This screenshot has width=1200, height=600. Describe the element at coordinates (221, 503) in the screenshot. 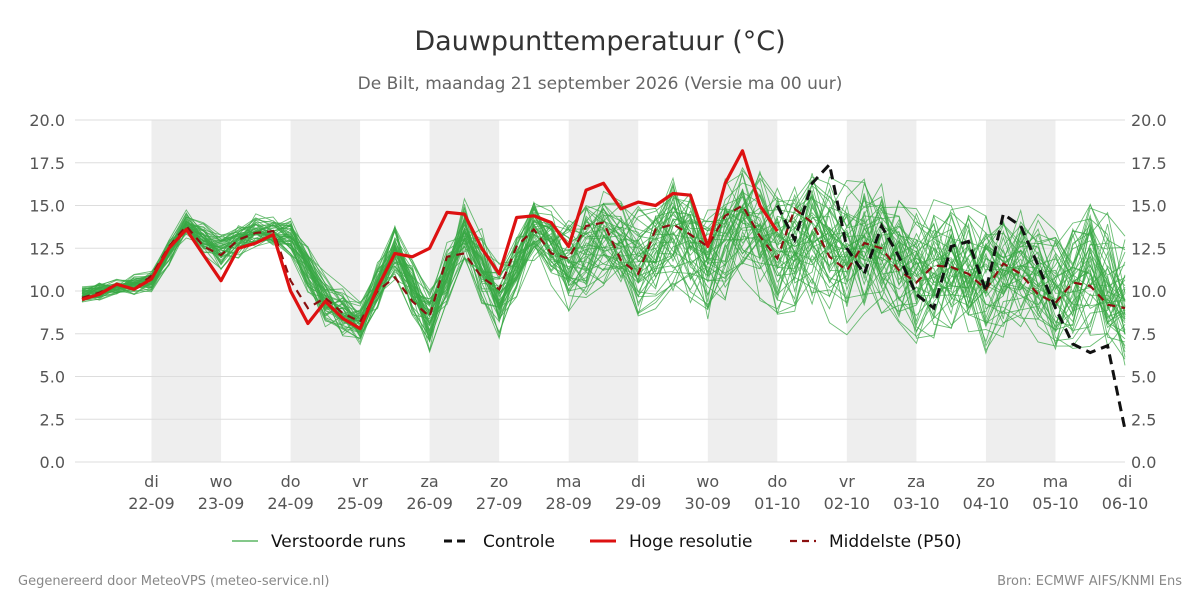

I see `x-tick-date-1: 23-09` at that location.